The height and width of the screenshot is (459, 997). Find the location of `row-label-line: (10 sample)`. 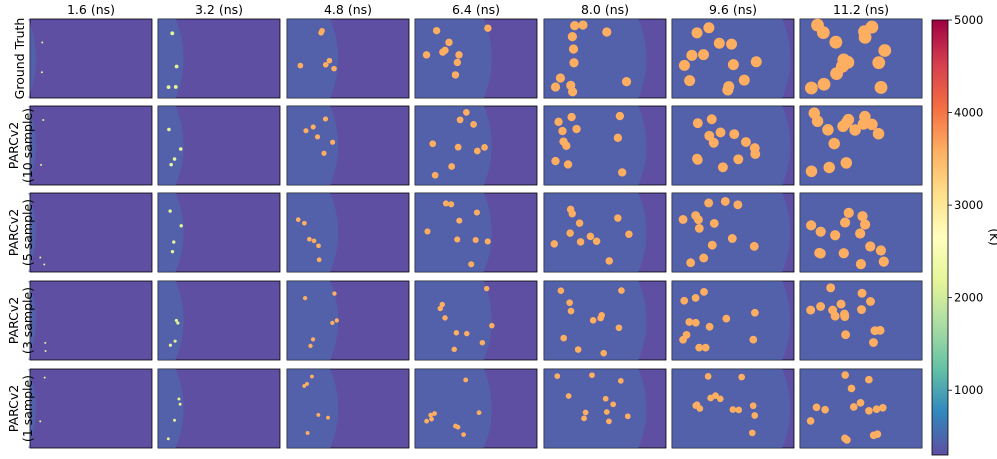

row-label-line: (10 sample) is located at coordinates (27, 145).